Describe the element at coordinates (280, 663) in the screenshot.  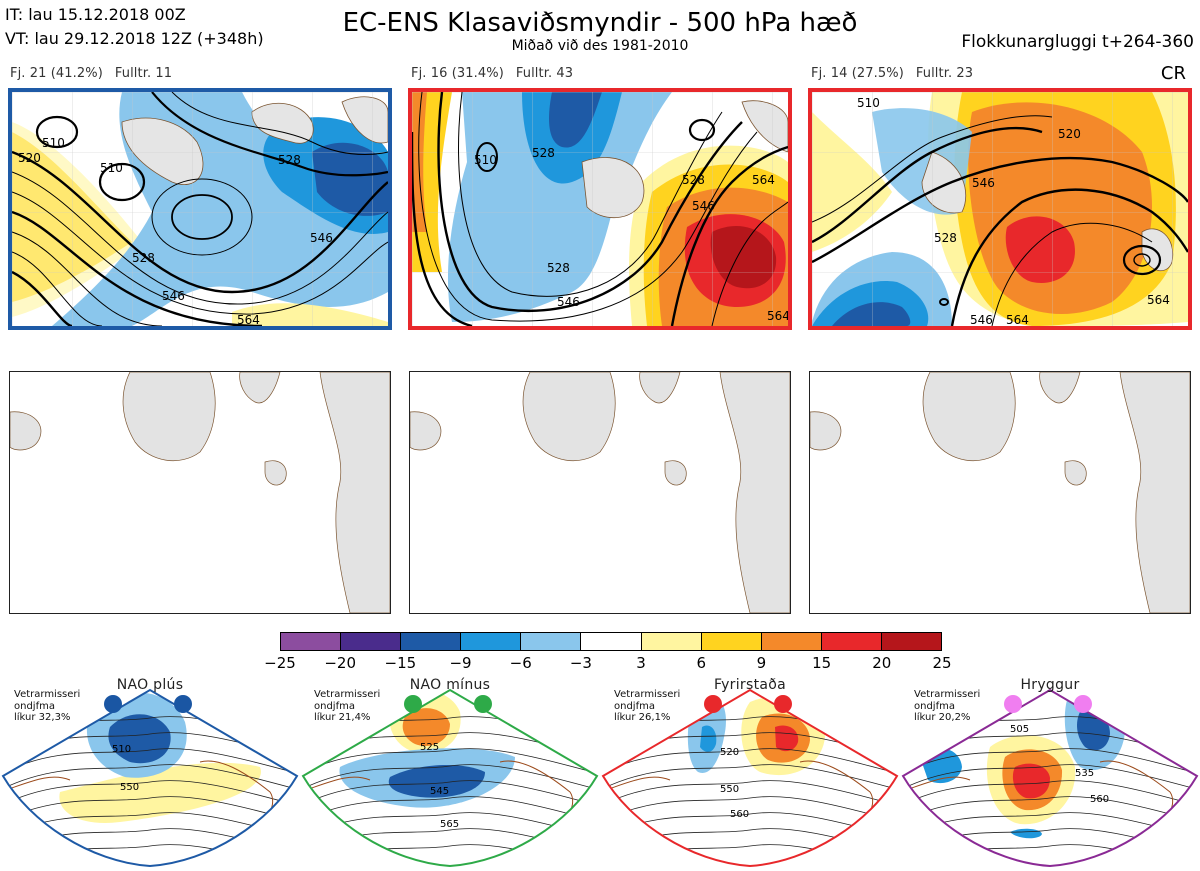
I see `colorbar-tick-label: −25` at that location.